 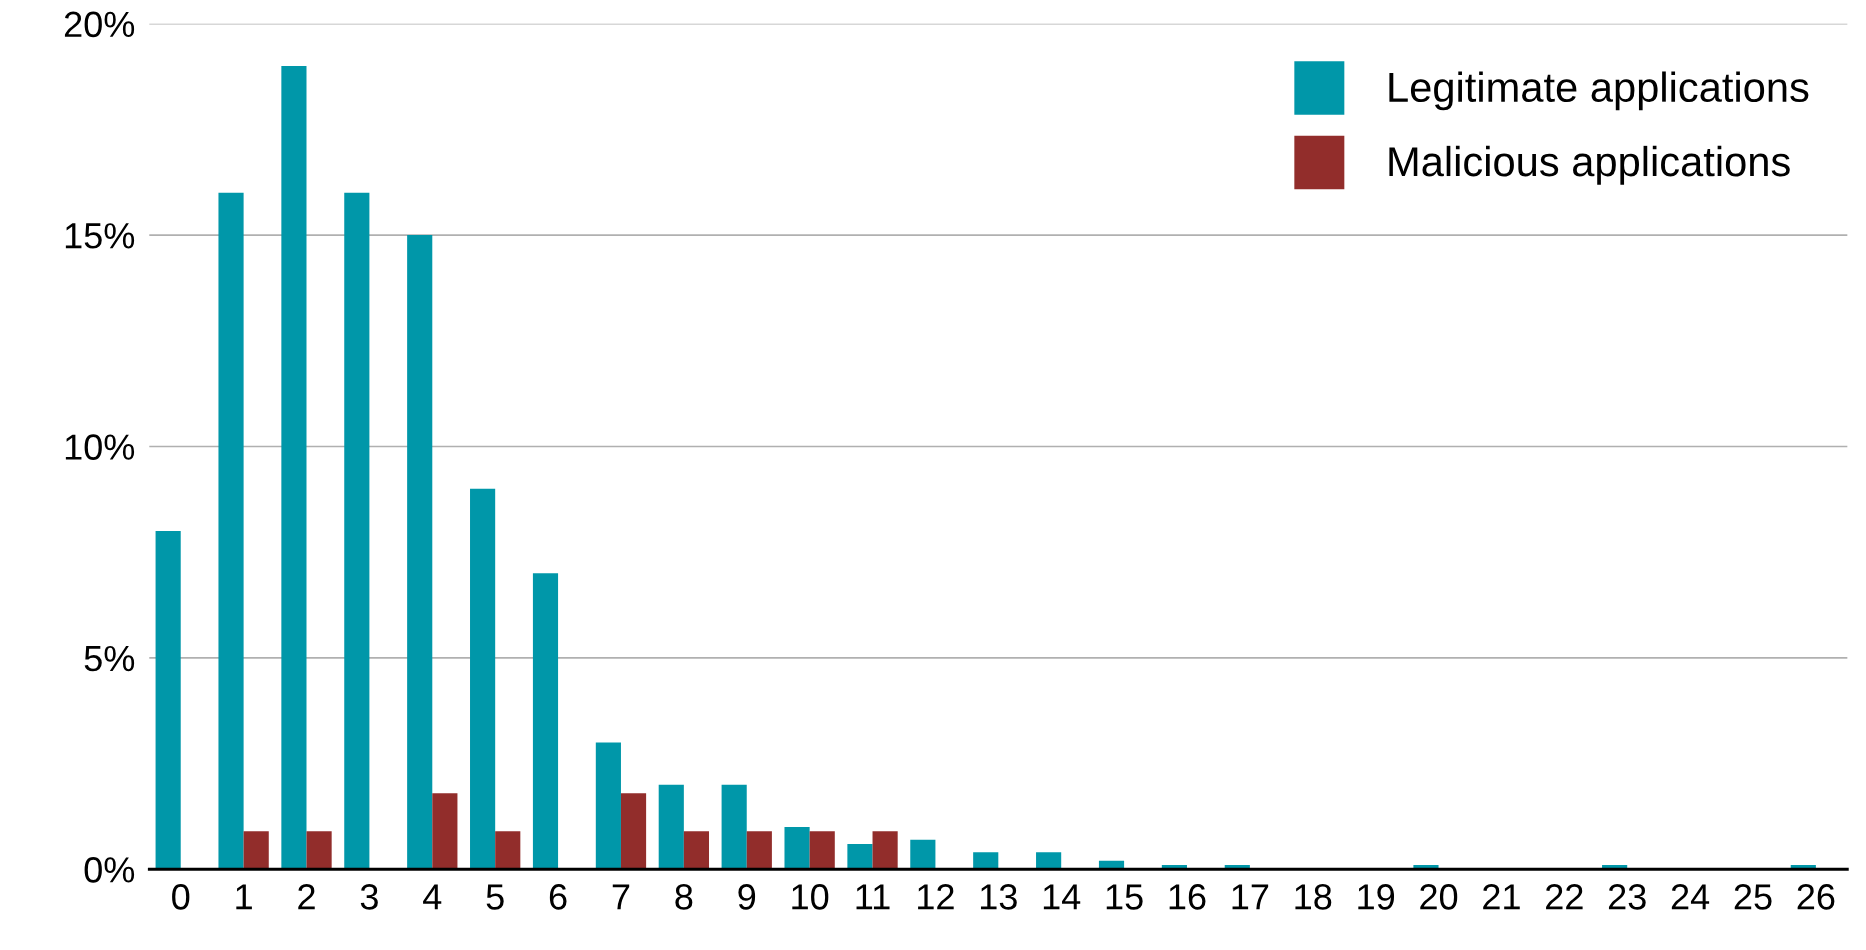 I want to click on x-tick-label: 18, so click(x=1313, y=897).